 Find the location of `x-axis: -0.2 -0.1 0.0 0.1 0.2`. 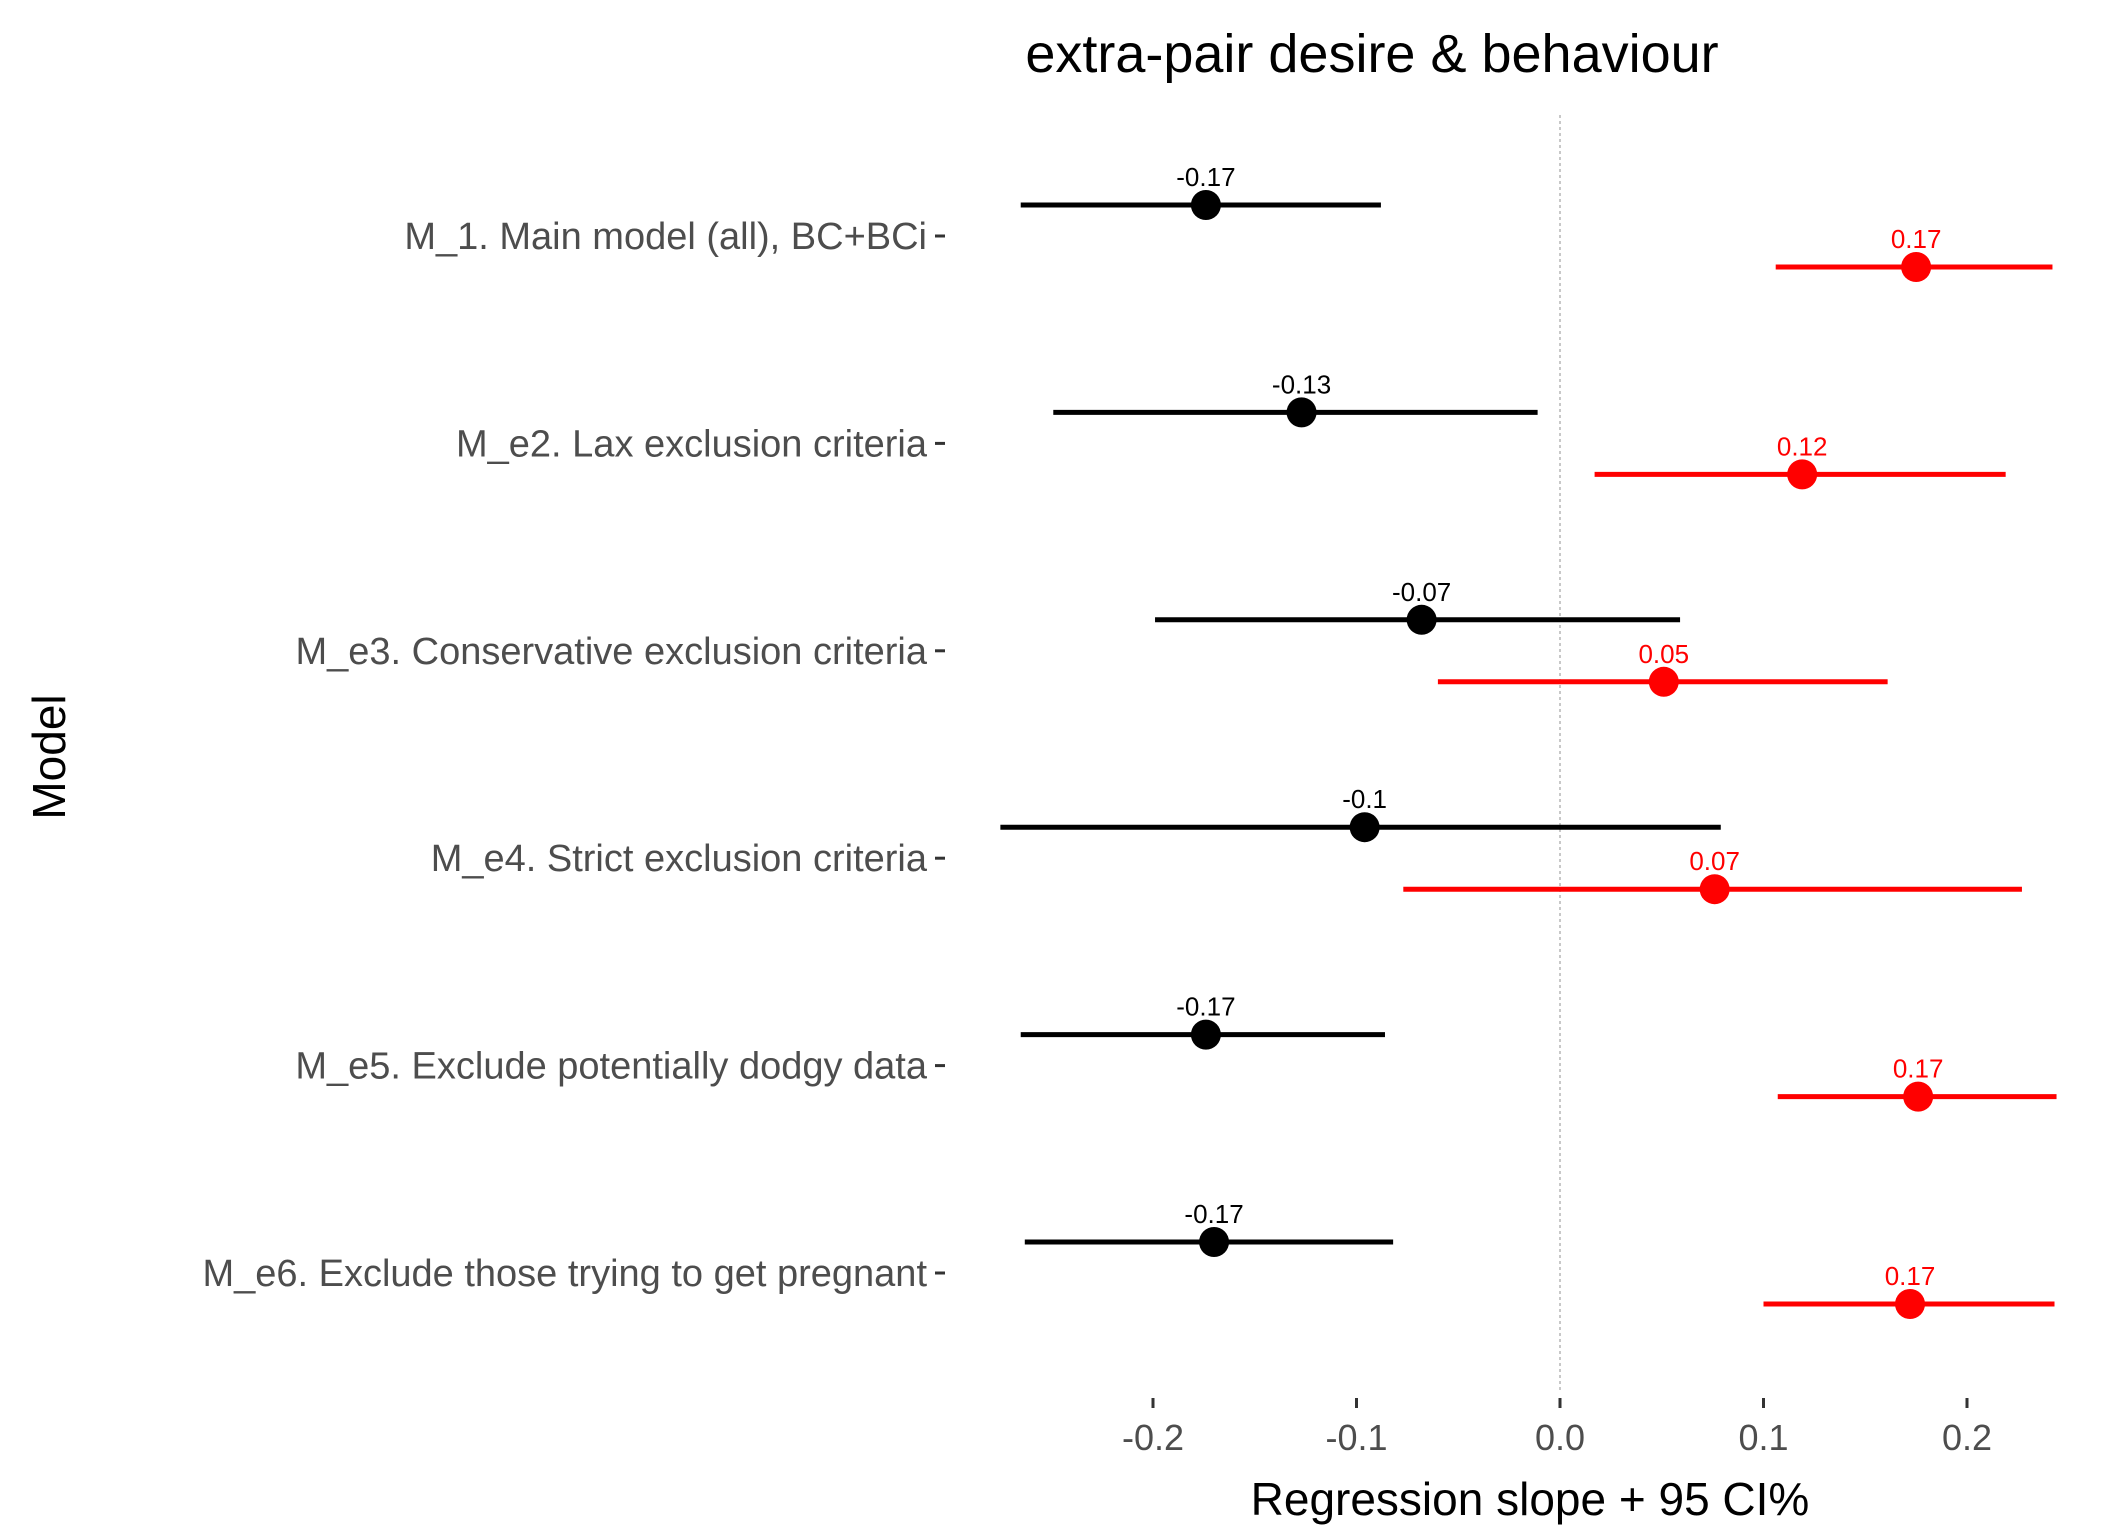

x-axis: -0.2 -0.1 0.0 0.1 0.2 is located at coordinates (1557, 1428).